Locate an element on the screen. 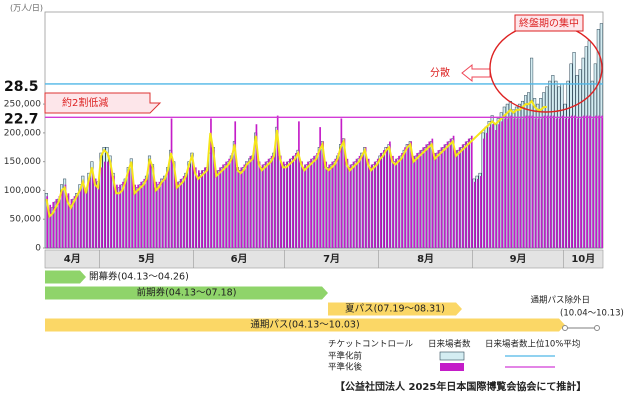  legend-title: チケットコントロール is located at coordinates (371, 345).